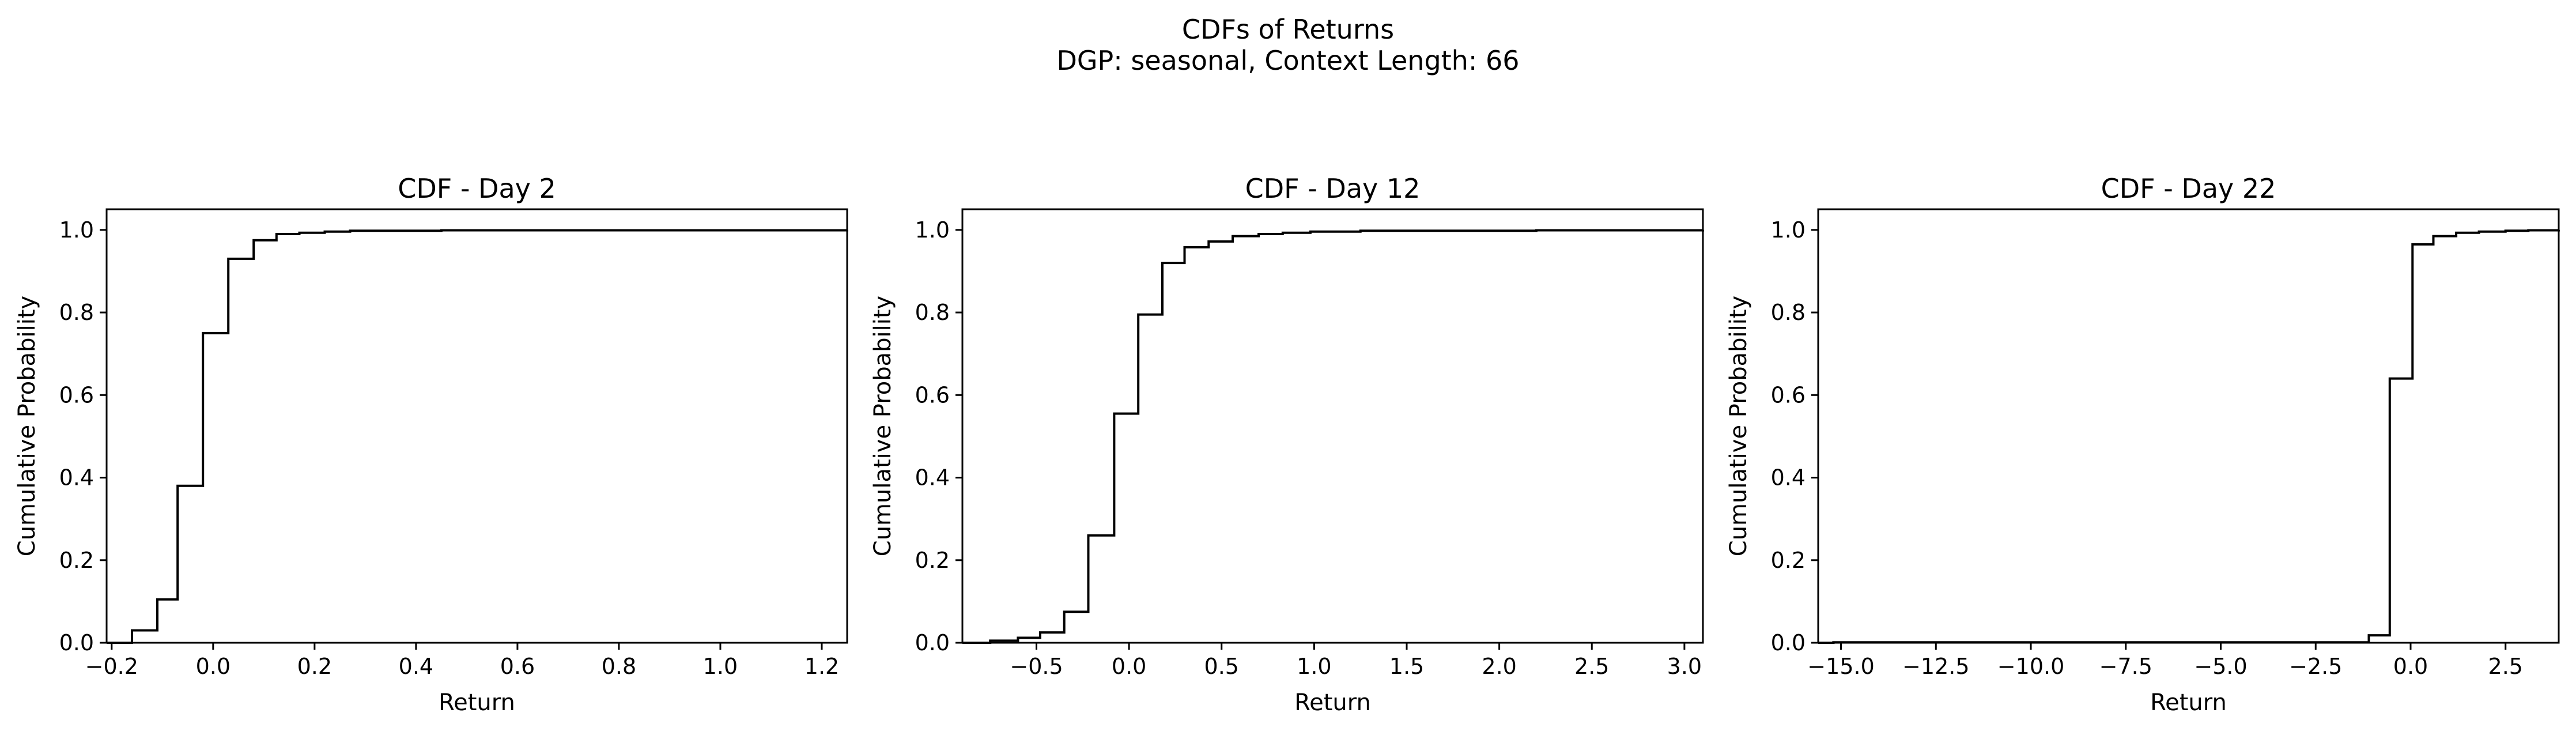 Image resolution: width=2576 pixels, height=735 pixels. What do you see at coordinates (416, 666) in the screenshot?
I see `x-tick-label: 0.4` at bounding box center [416, 666].